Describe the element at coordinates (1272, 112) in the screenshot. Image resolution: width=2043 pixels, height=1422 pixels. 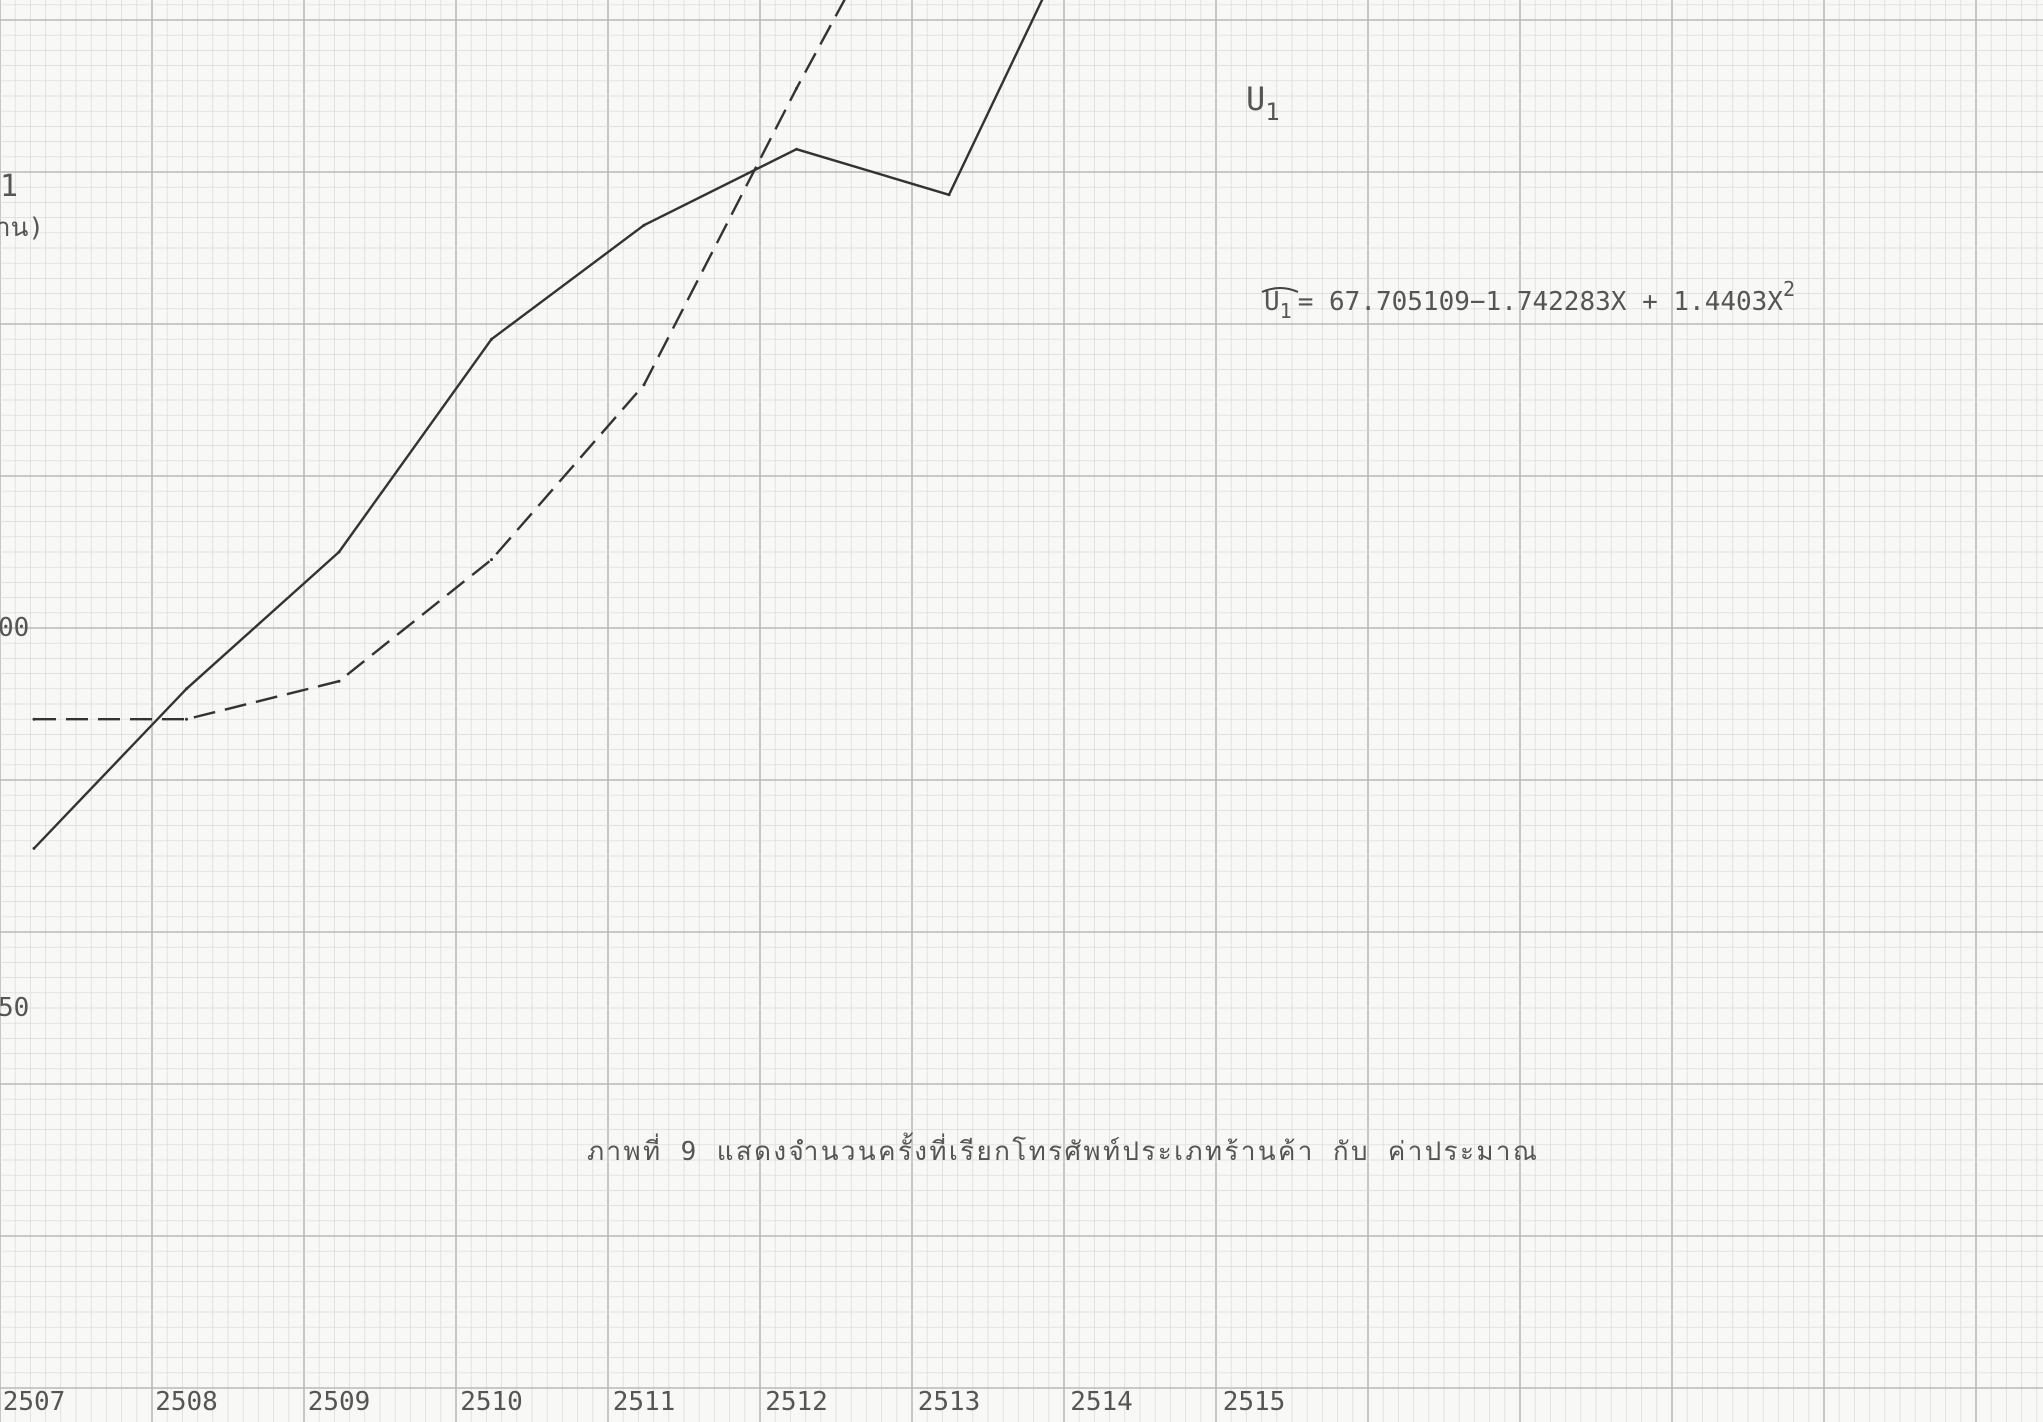
I see `series-label-u1-sub: 1` at that location.